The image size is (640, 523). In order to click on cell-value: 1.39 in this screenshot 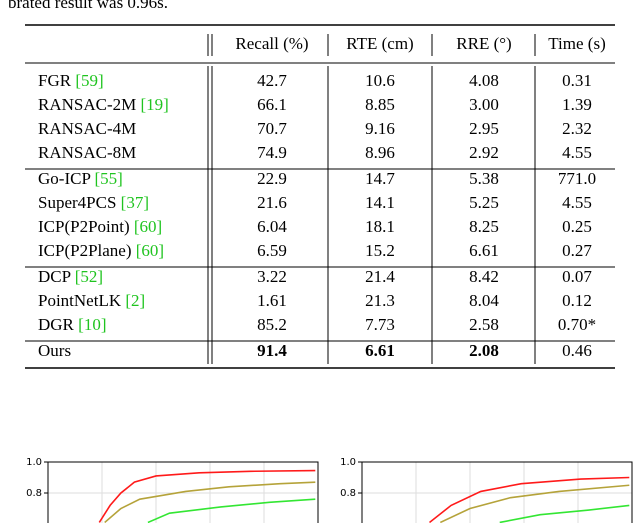, I will do `click(577, 104)`.